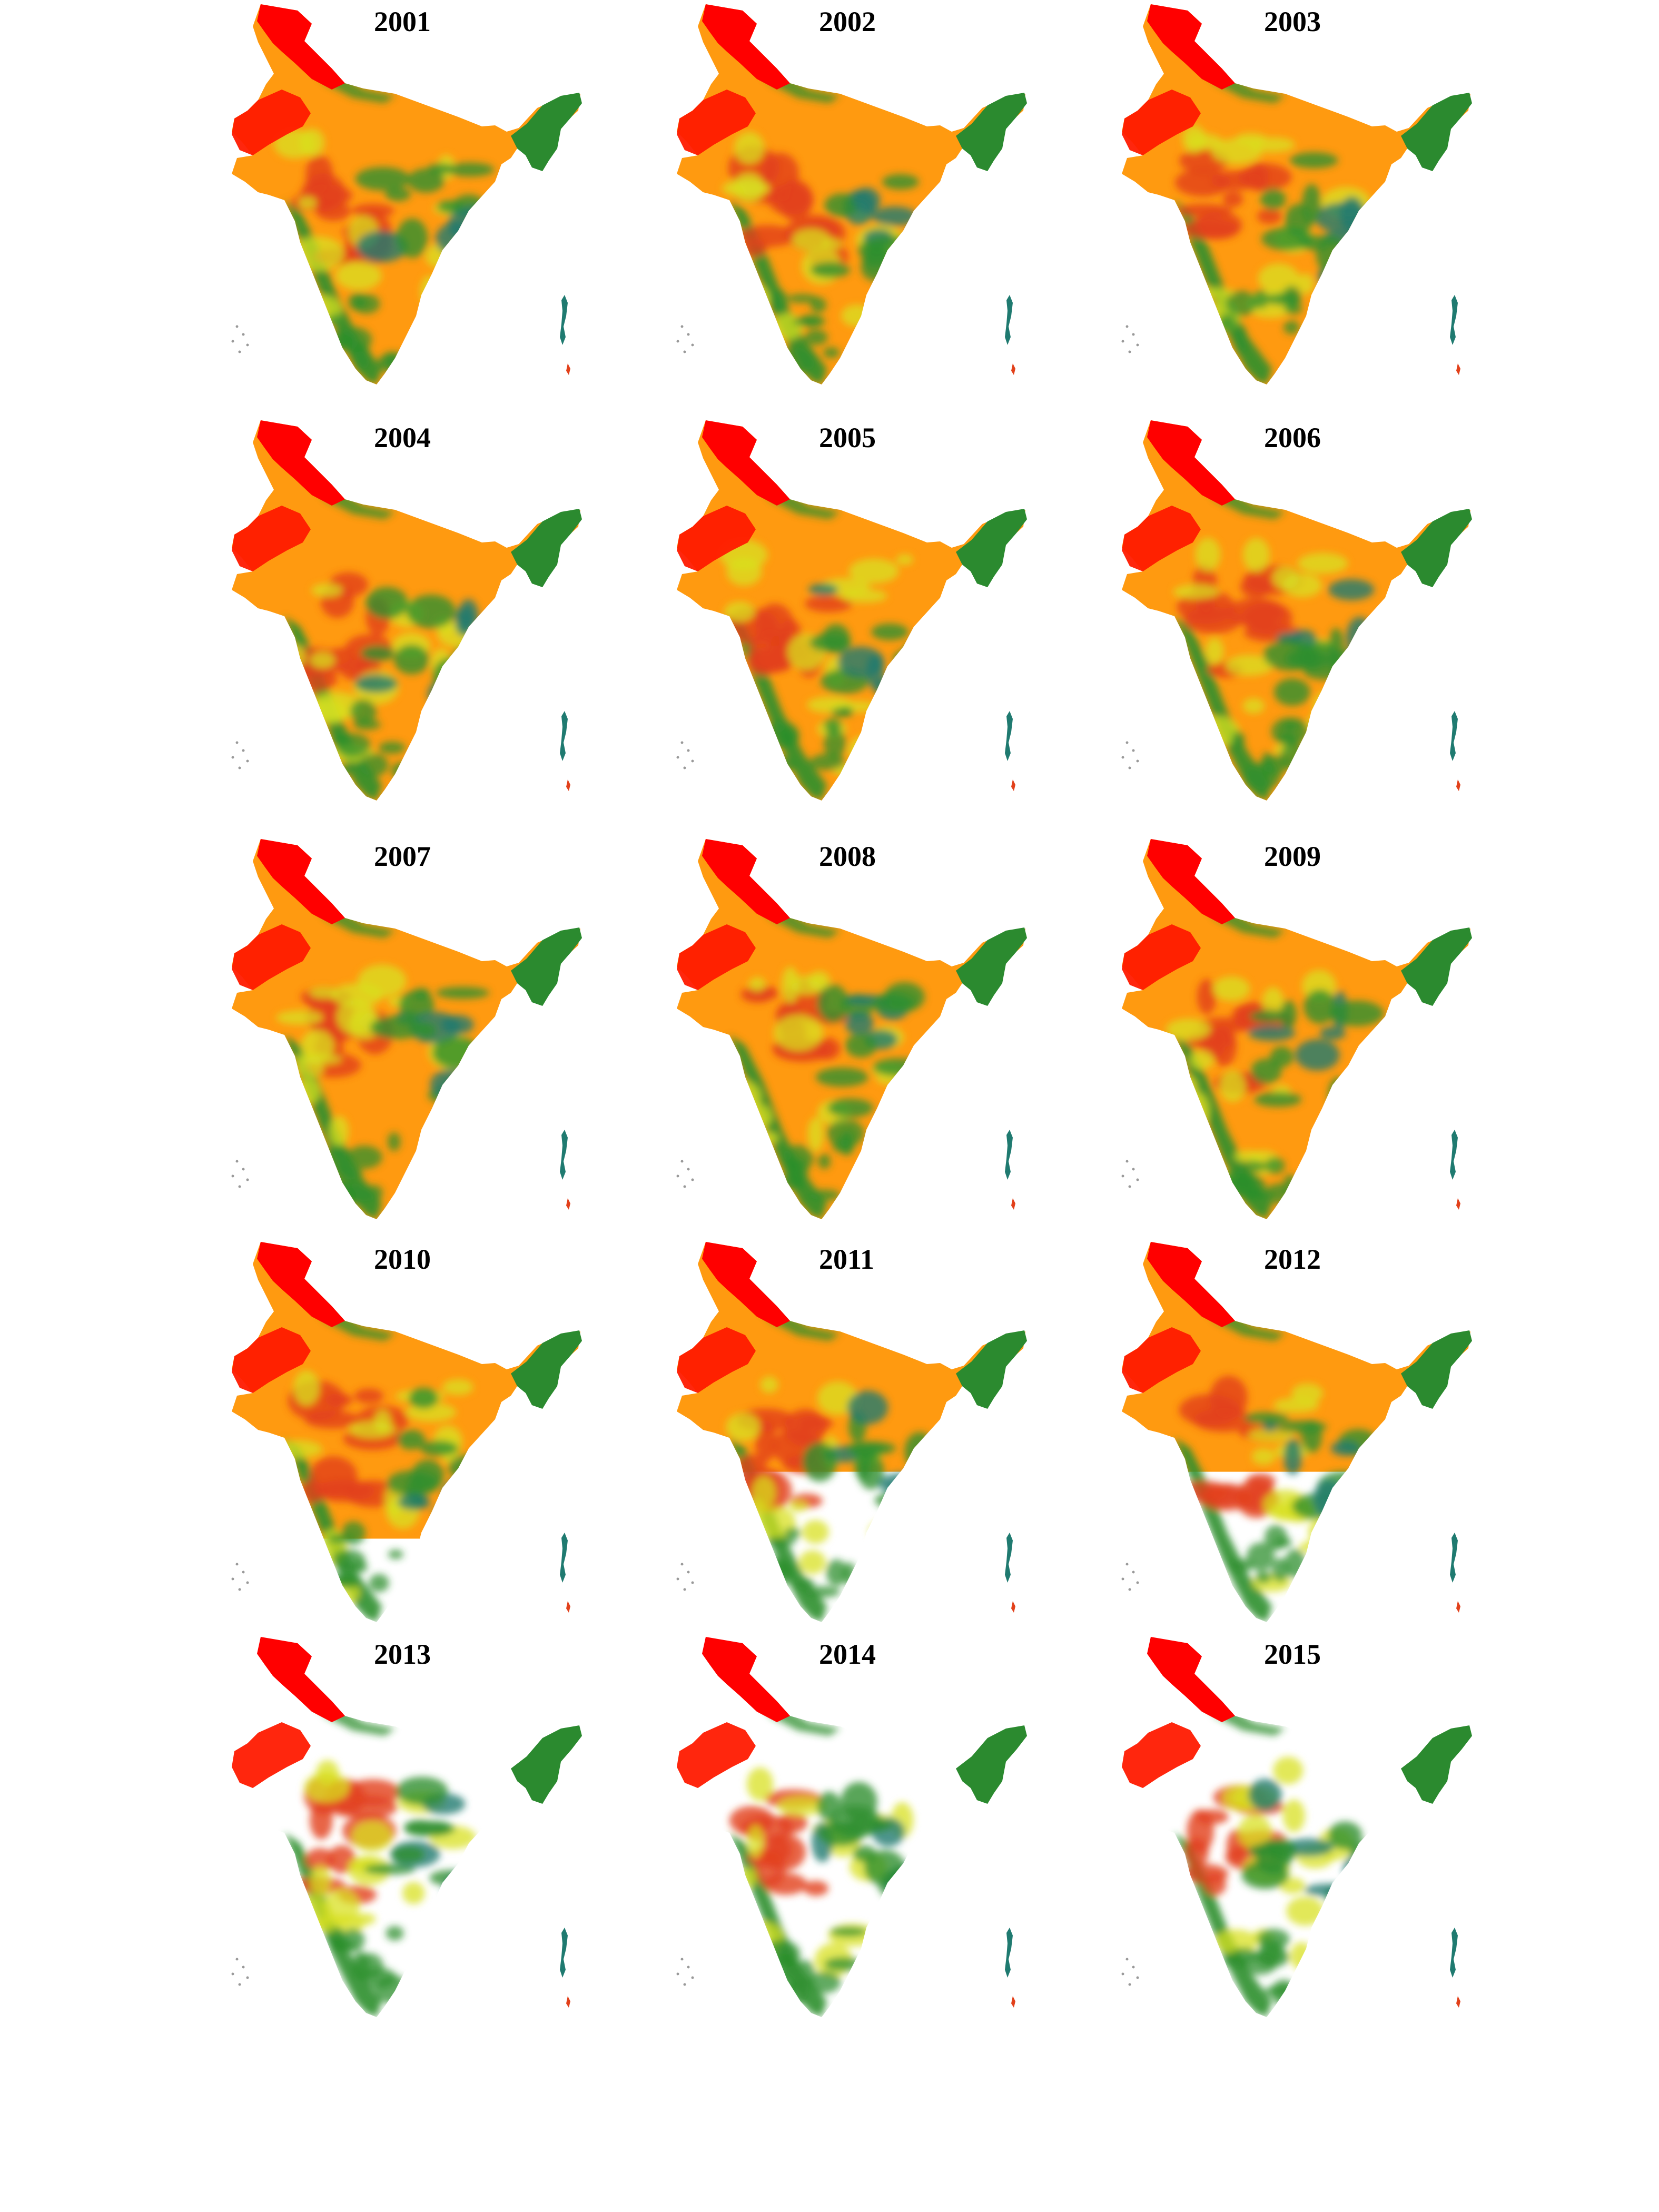 The width and height of the screenshot is (1659, 2212). What do you see at coordinates (856, 1443) in the screenshot?
I see `map-panel: 2011` at bounding box center [856, 1443].